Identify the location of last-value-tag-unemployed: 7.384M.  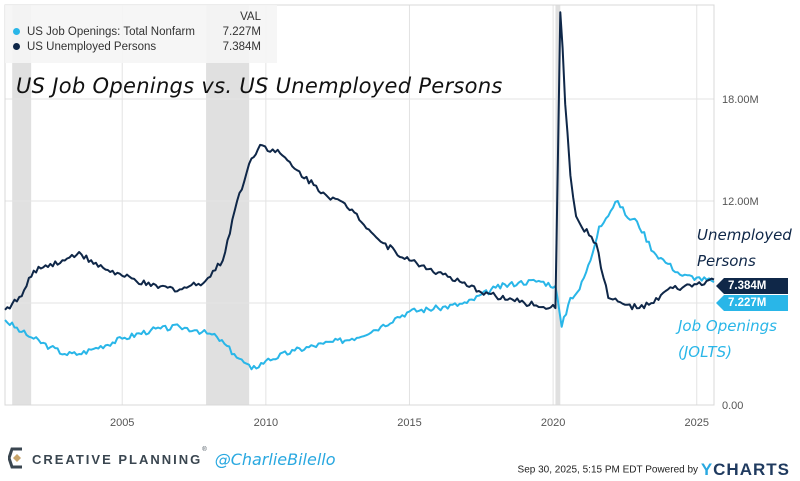
(752, 286).